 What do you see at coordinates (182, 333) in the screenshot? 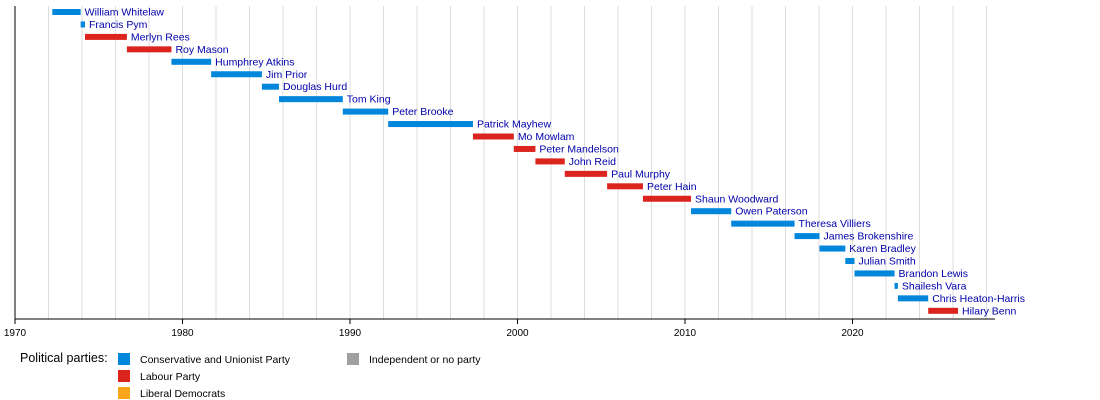
I see `x-tick-label: 1980` at bounding box center [182, 333].